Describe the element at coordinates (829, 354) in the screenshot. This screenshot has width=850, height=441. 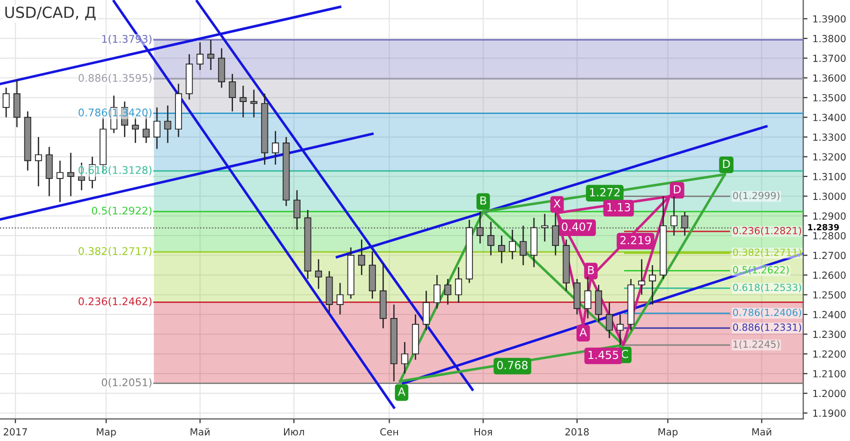
I see `y-tick-label: 1.2200` at that location.